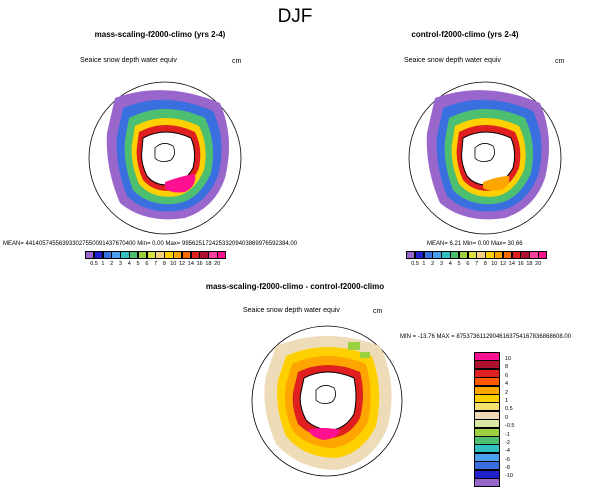  What do you see at coordinates (378, 311) in the screenshot?
I see `panel-3-units: cm` at bounding box center [378, 311].